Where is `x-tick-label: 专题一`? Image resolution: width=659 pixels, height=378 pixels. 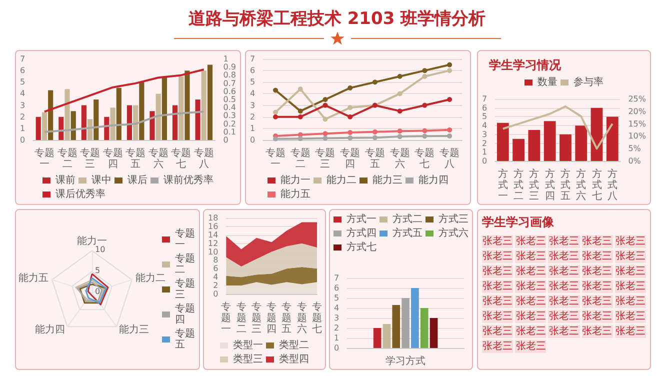 x-tick-label: 专题一 is located at coordinates (44, 158).